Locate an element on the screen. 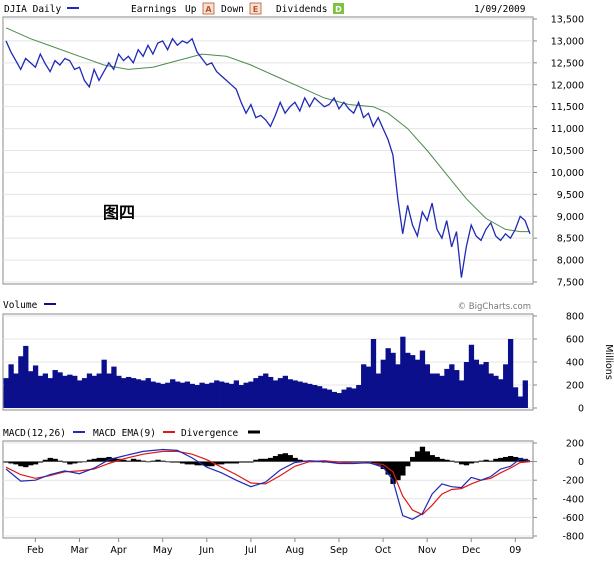 The width and height of the screenshot is (614, 564). x-tick-label: Dec is located at coordinates (471, 550).